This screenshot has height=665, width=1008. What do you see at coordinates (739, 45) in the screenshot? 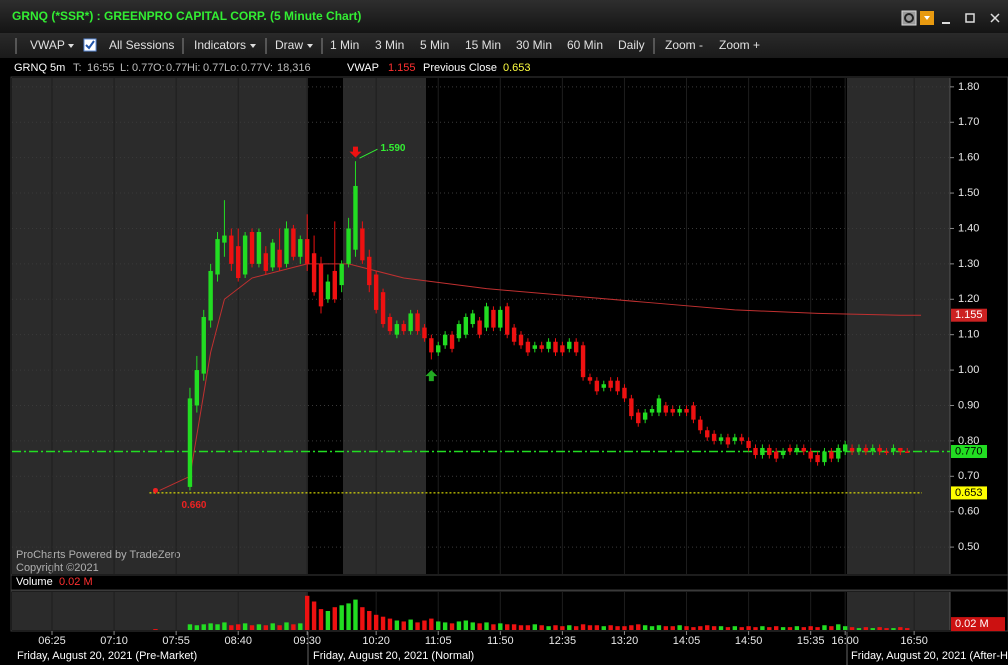
I see `toolbar-button: Zoom +` at bounding box center [739, 45].